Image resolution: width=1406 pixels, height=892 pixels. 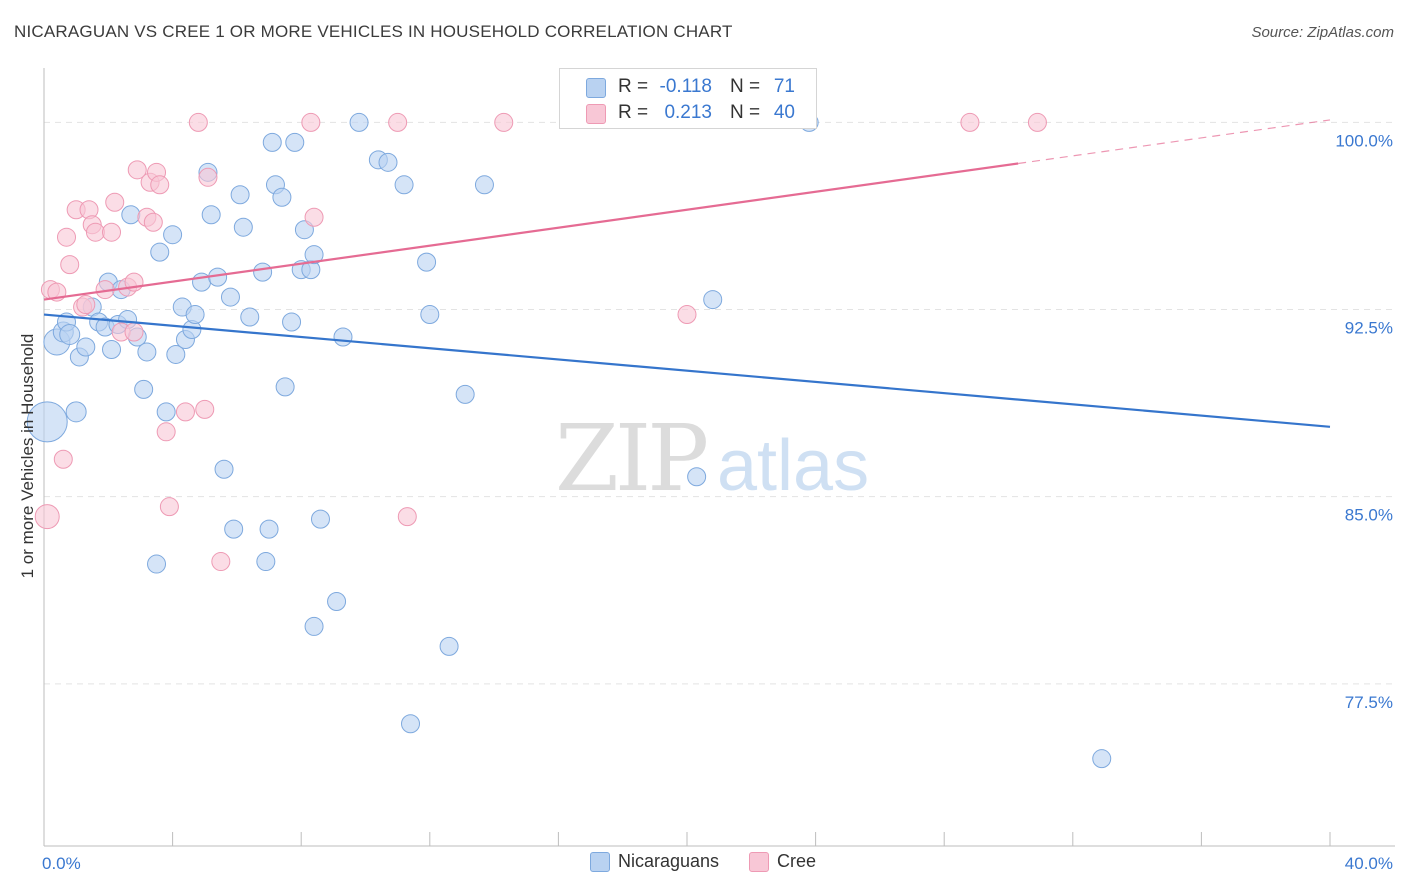 I want to click on x-tick-labels: 0.0% 40.0%, so click(x=717, y=863).